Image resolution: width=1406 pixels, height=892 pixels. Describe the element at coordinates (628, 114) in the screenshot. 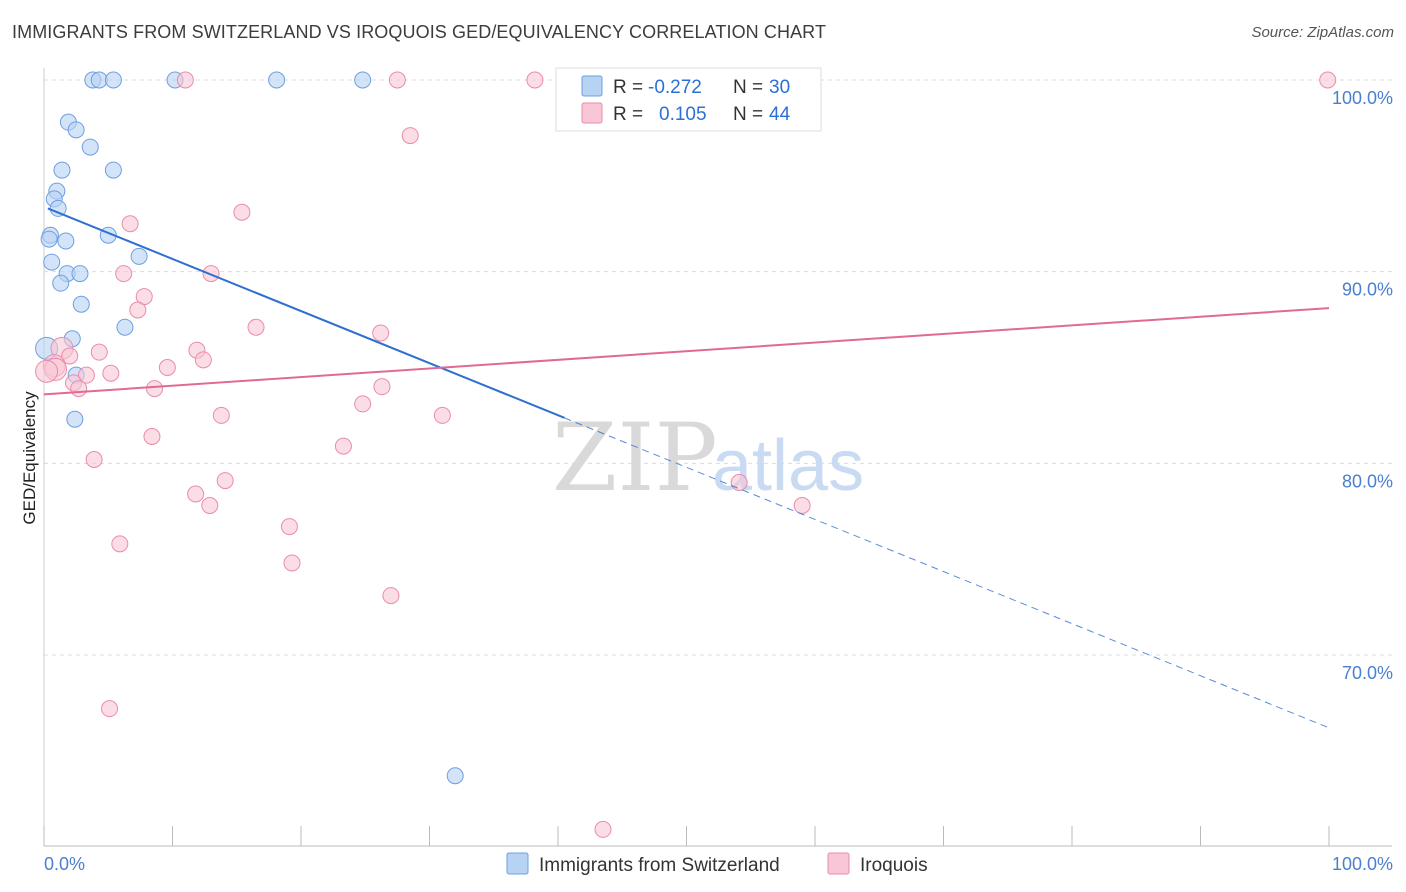

I see `legend-r-label-2: R =` at that location.